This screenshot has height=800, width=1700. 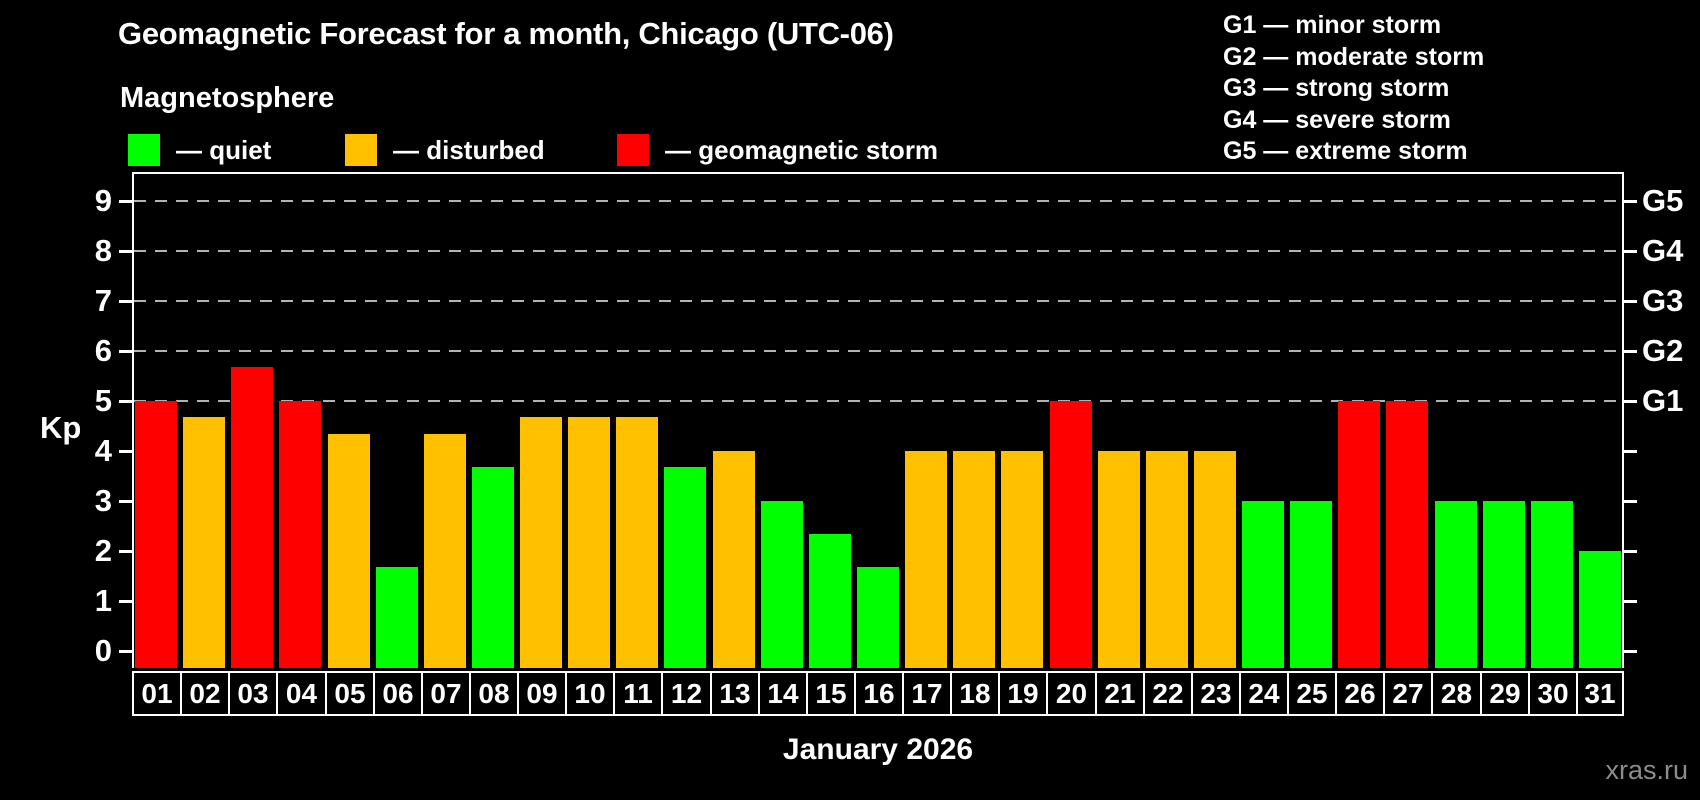 I want to click on y-axis-label-4: 4, so click(x=103, y=450).